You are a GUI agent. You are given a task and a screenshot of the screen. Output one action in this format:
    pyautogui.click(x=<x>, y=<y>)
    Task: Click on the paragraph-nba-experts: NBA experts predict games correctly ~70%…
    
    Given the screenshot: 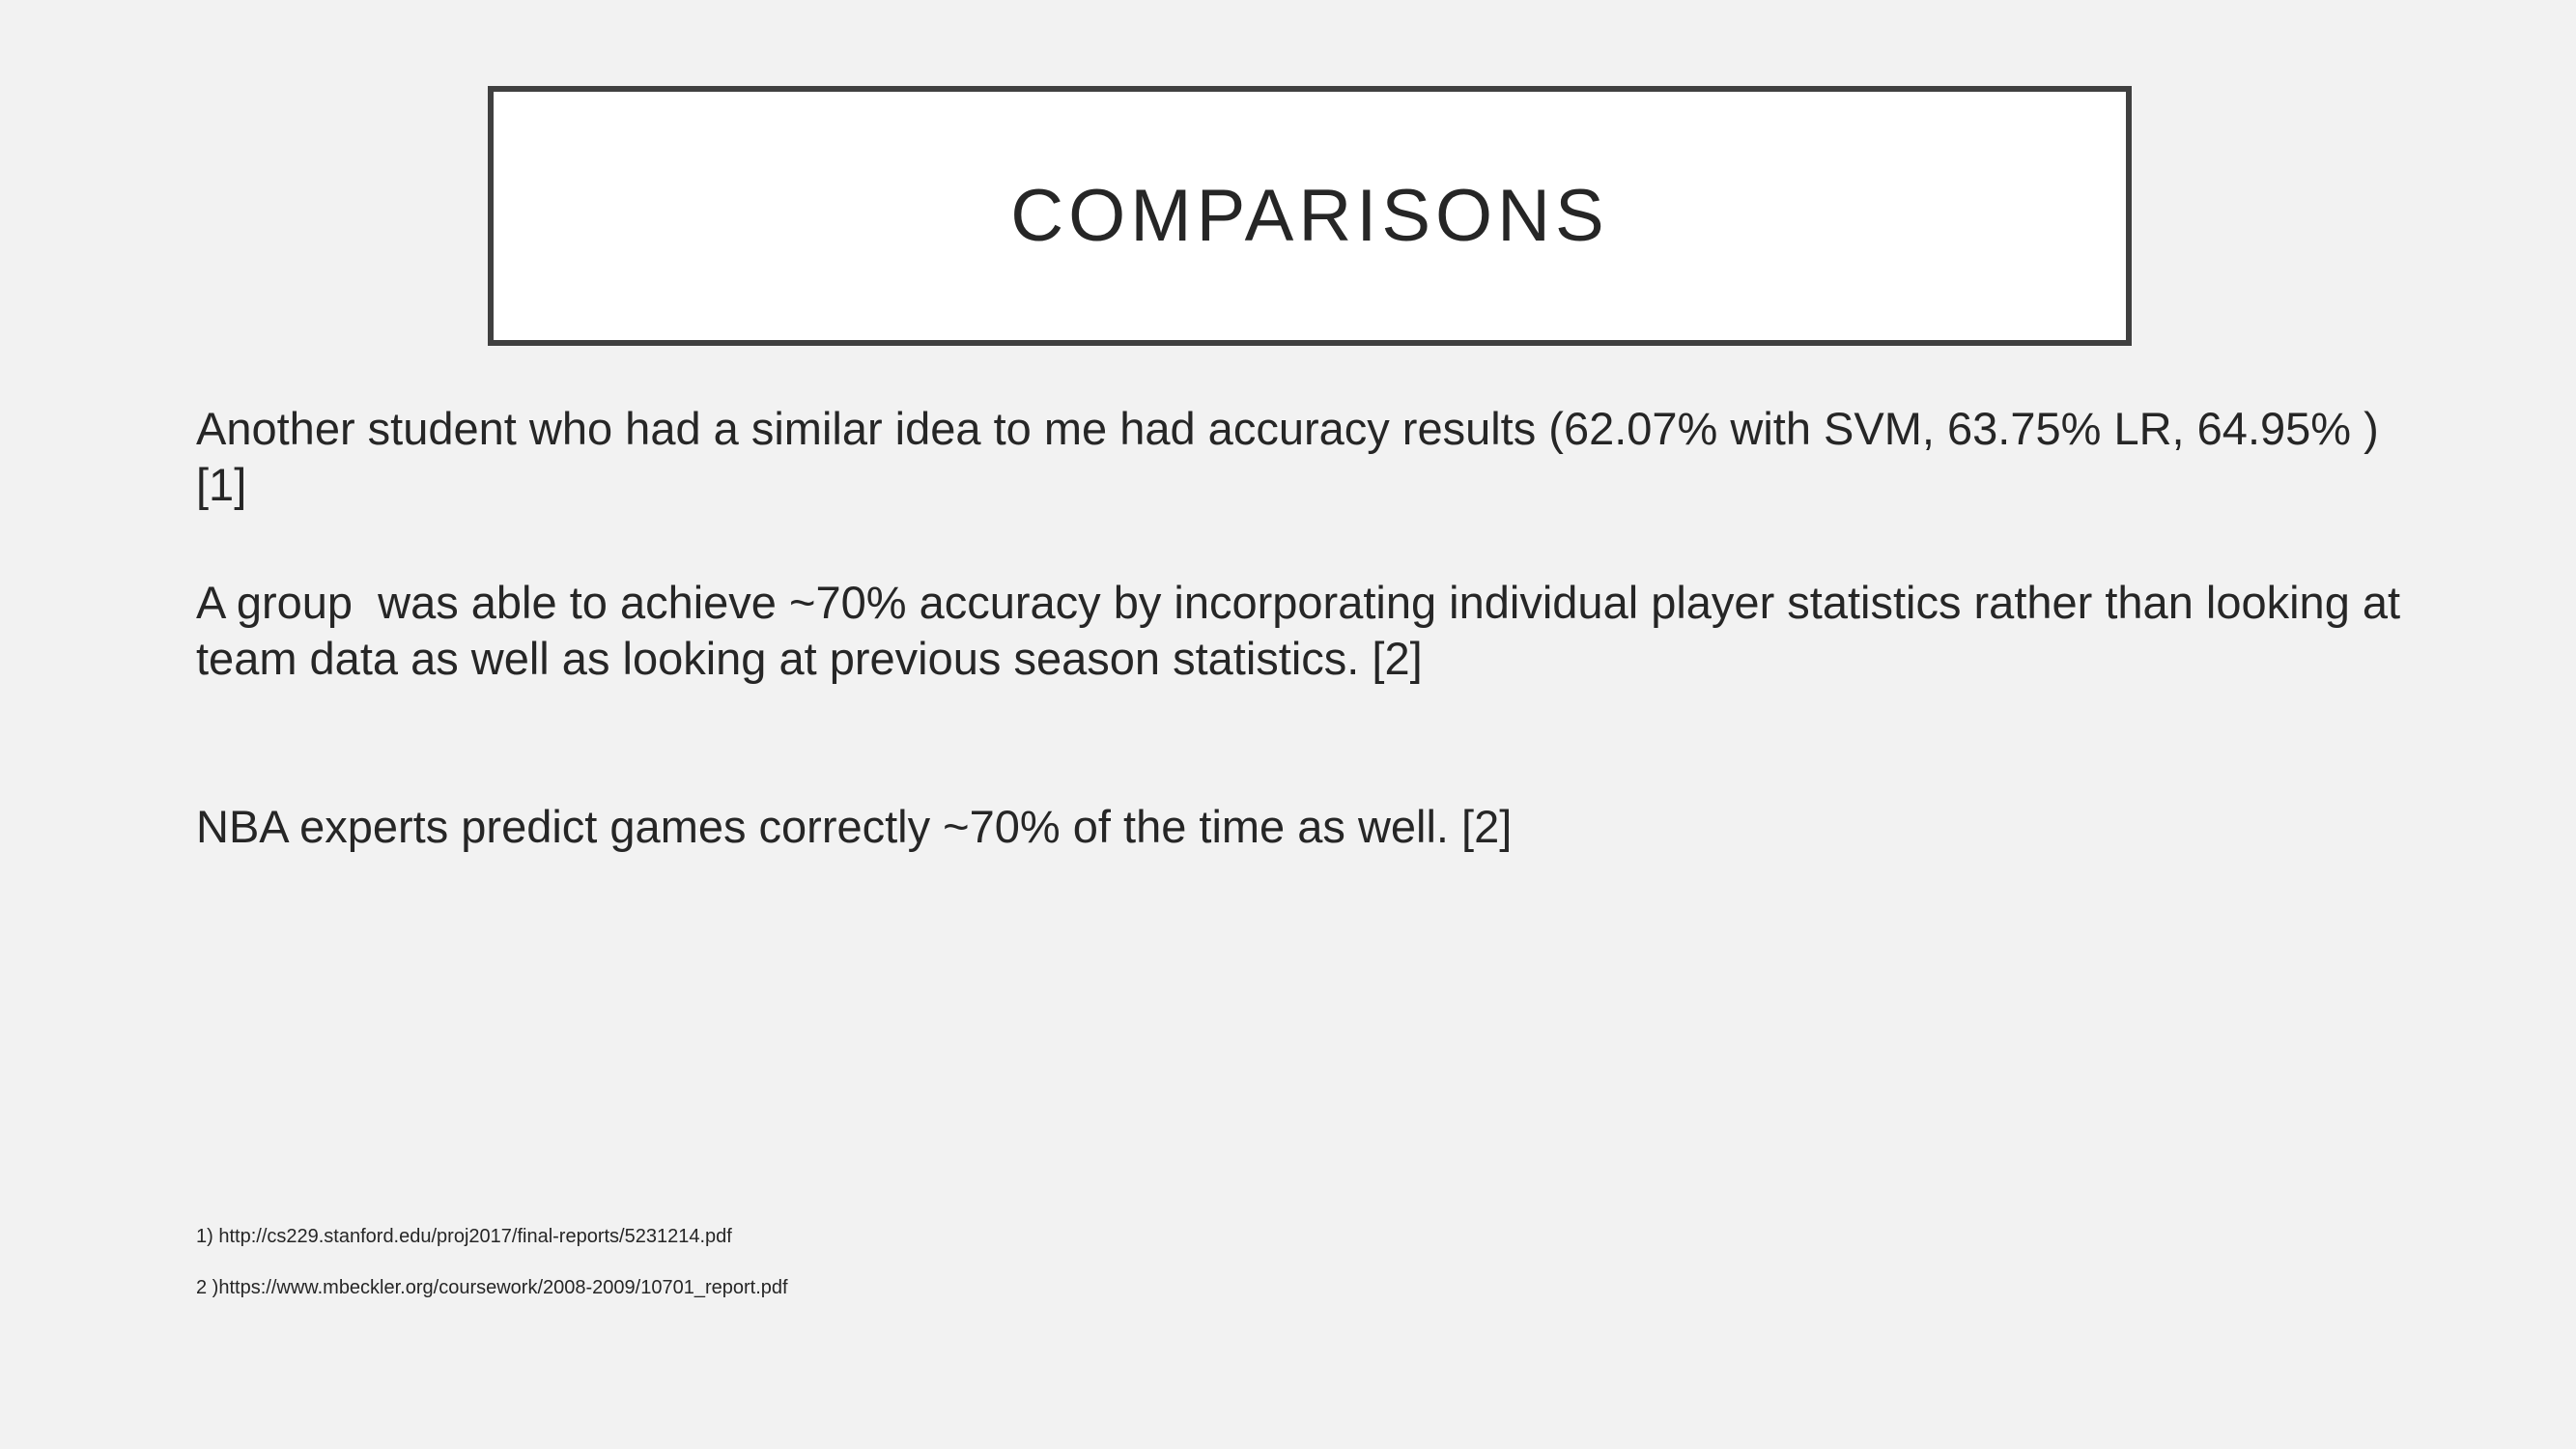 What is the action you would take?
    pyautogui.click(x=854, y=826)
    